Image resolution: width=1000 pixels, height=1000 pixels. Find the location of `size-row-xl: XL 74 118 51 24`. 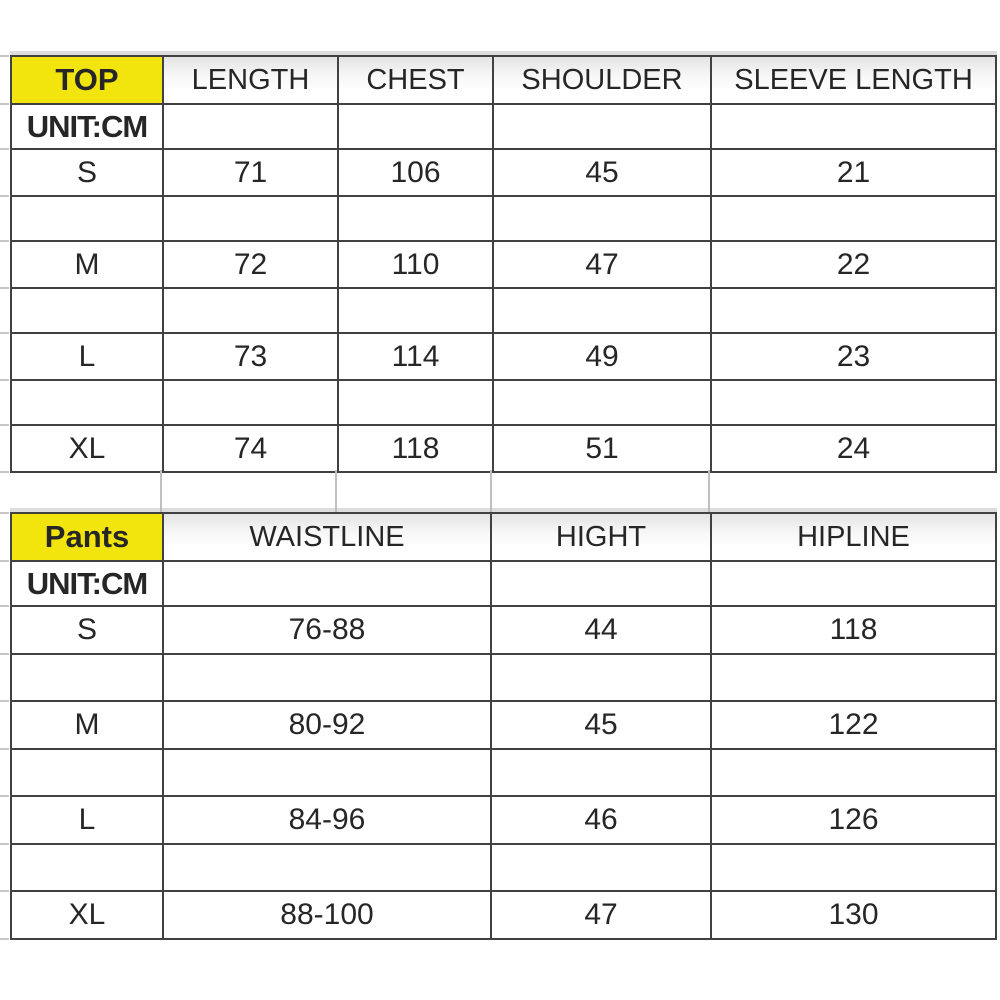

size-row-xl: XL 74 118 51 24 is located at coordinates (503, 448).